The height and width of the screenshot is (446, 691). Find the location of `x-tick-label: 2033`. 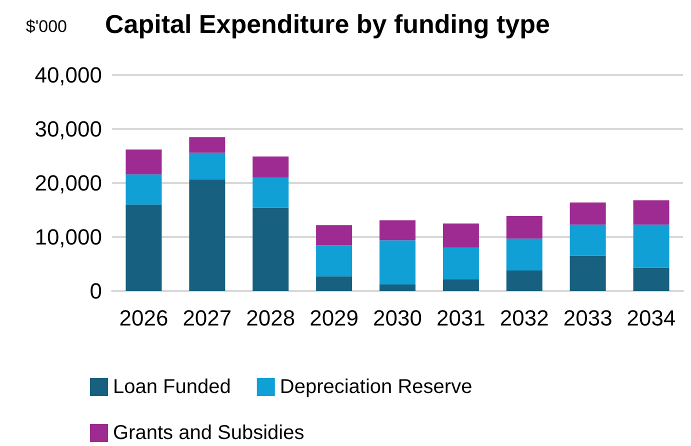

x-tick-label: 2033 is located at coordinates (587, 318).